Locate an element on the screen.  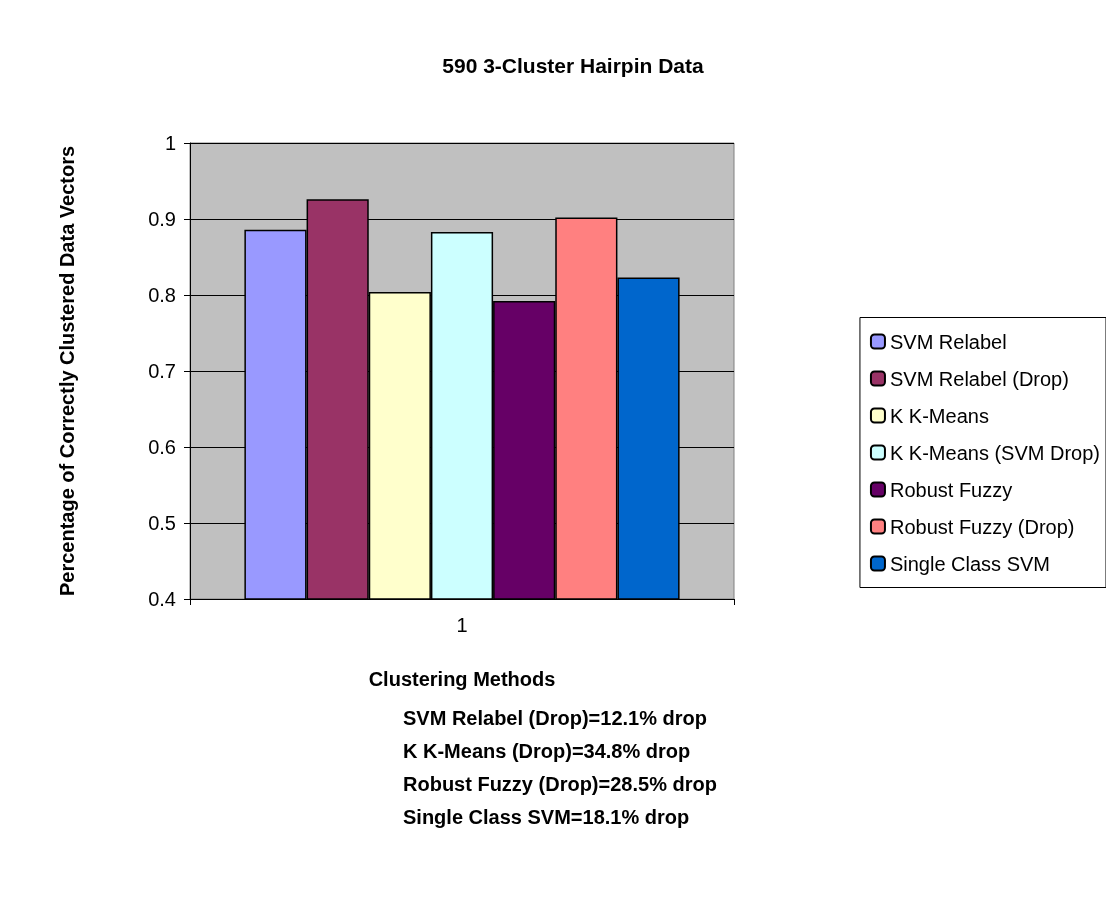
text: SVM Relabel (Drop)=12.1% drop is located at coordinates (555, 718).